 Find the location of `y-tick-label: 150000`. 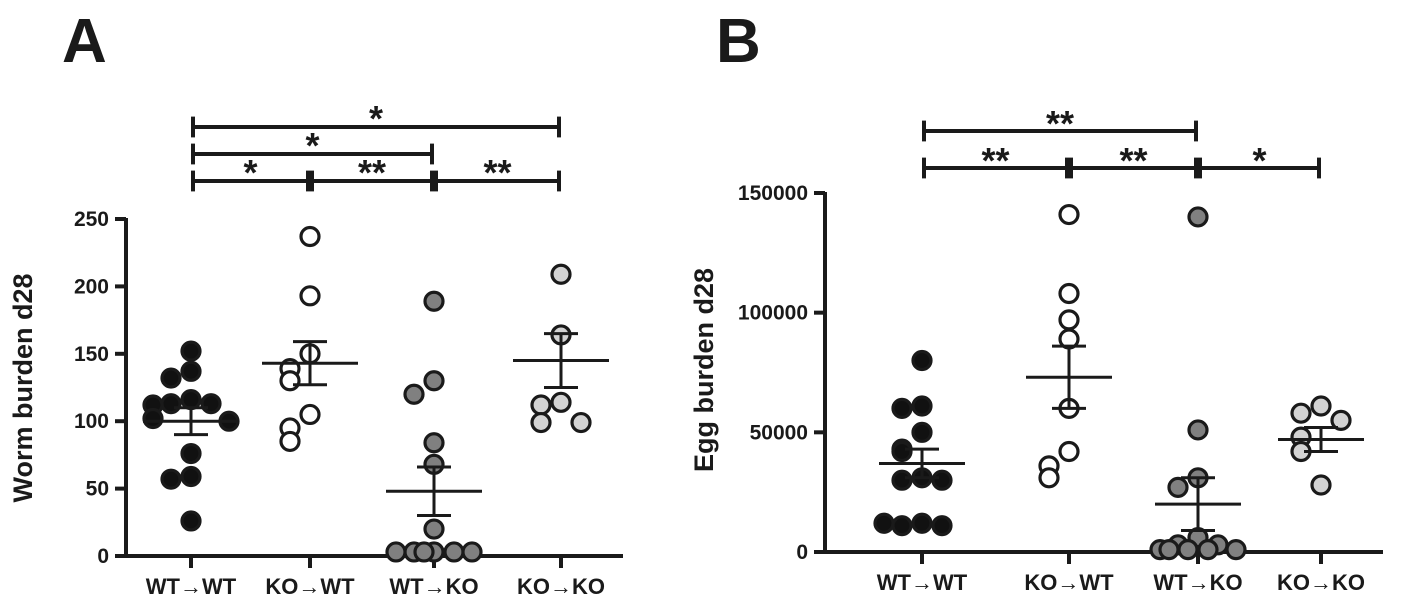

y-tick-label: 150000 is located at coordinates (773, 193).